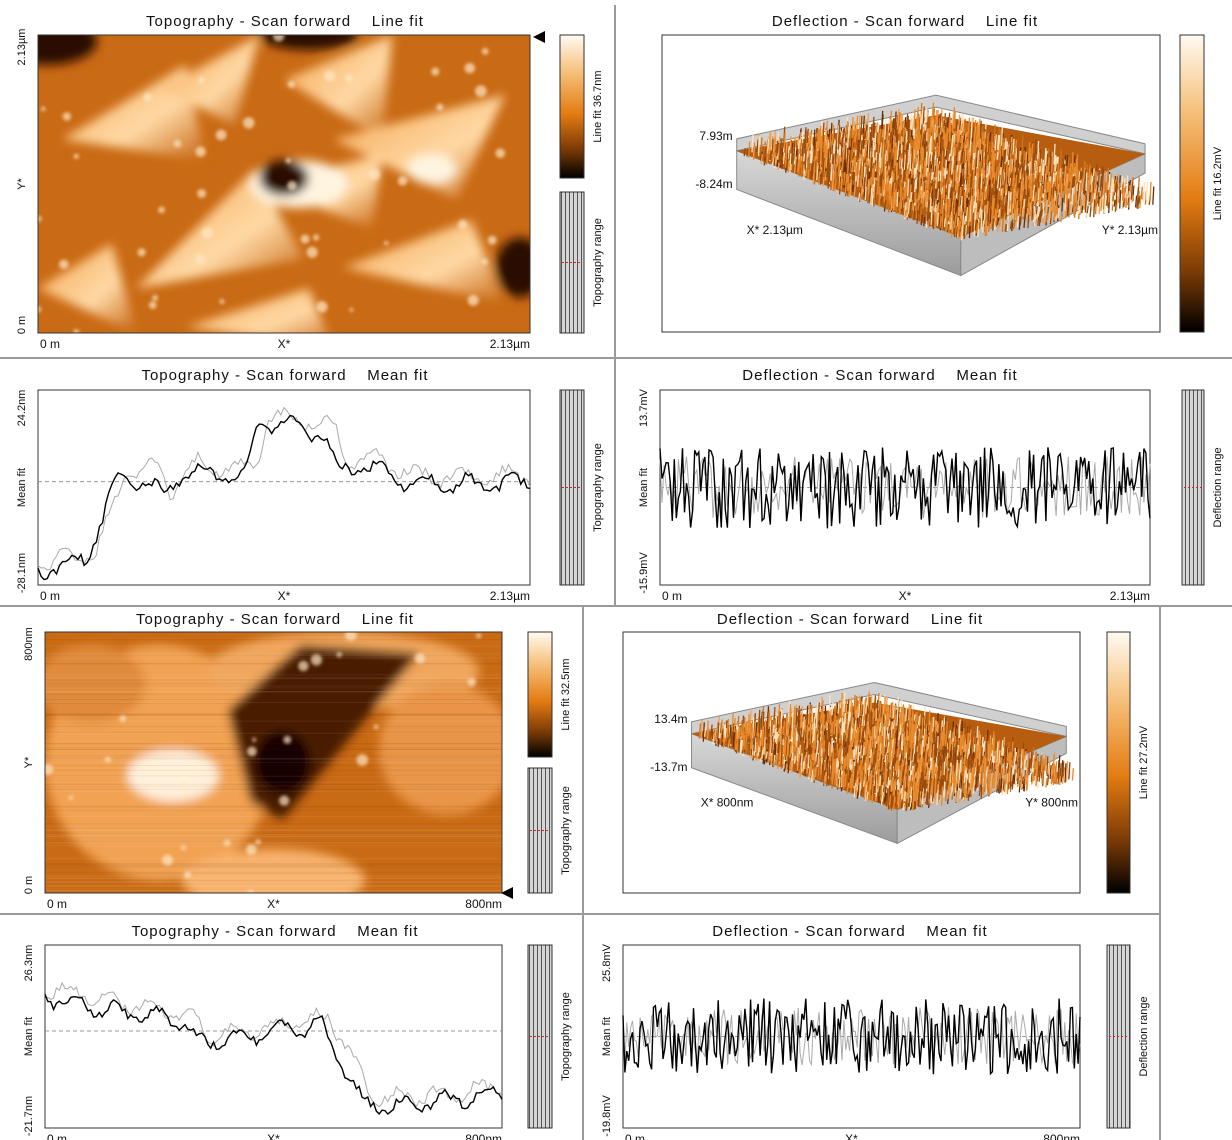 The height and width of the screenshot is (1140, 1232). Describe the element at coordinates (775, 230) in the screenshot. I see `axis-label: X* 2.13µm` at that location.